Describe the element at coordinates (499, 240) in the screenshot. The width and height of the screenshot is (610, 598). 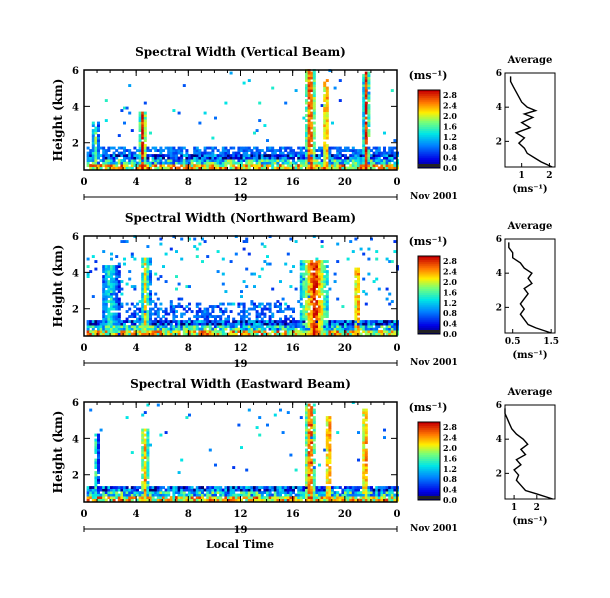
I see `average-y-tick-label: 6` at that location.